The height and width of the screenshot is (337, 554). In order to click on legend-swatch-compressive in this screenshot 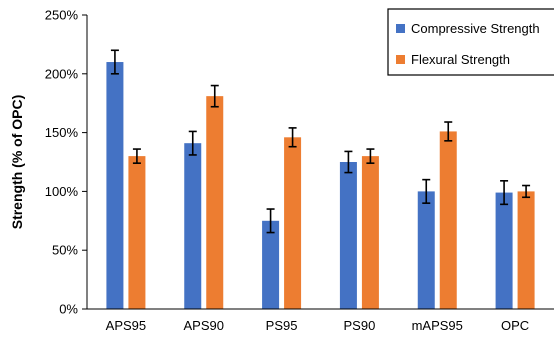, I will do `click(400, 28)`.